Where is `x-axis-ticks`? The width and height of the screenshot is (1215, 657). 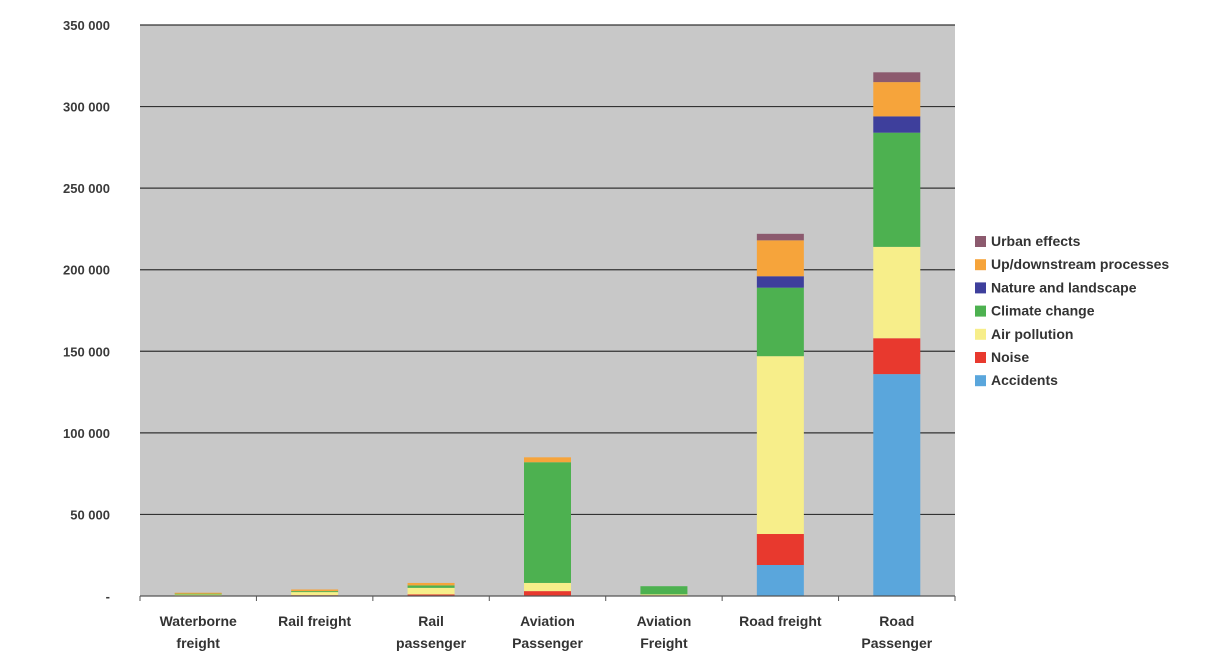
x-axis-ticks is located at coordinates (547, 598).